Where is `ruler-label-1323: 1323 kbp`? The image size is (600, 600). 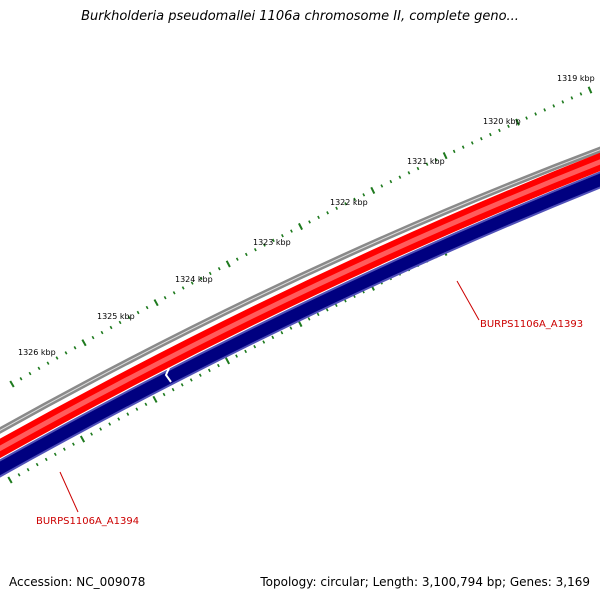 ruler-label-1323: 1323 kbp is located at coordinates (272, 242).